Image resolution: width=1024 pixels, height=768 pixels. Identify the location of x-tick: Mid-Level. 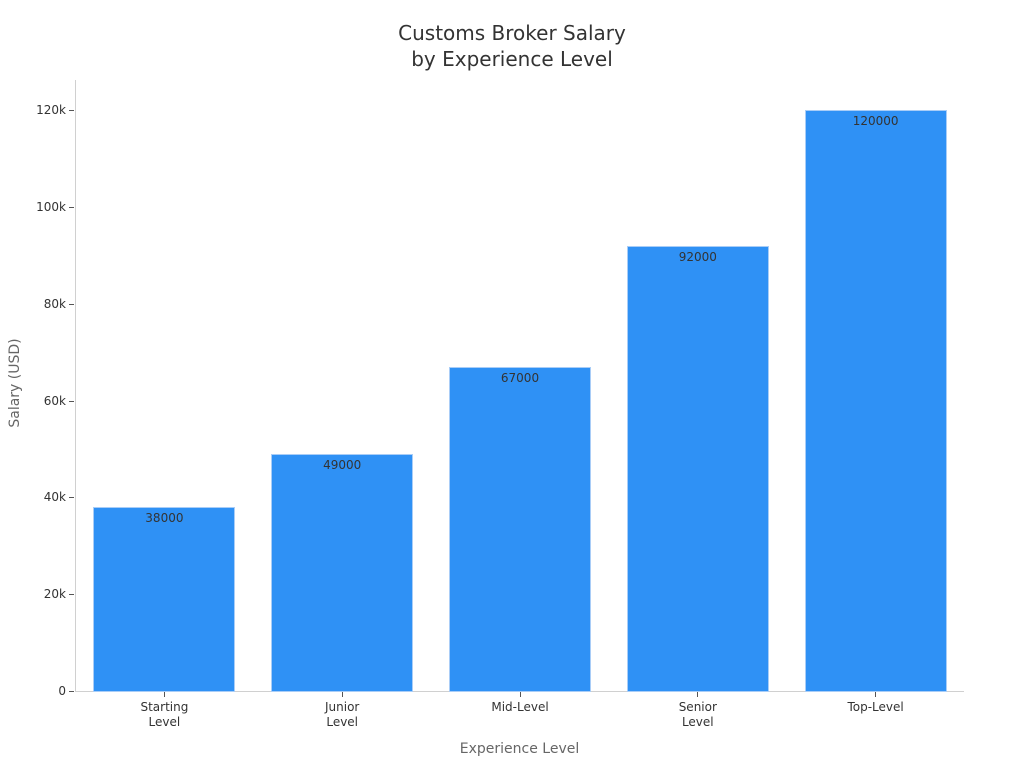
(520, 703).